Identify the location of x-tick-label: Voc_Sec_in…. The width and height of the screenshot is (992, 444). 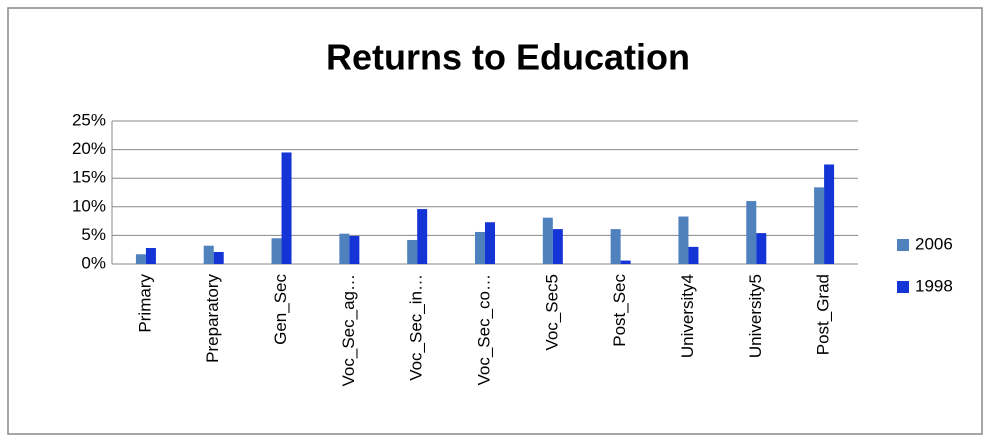
(416, 327).